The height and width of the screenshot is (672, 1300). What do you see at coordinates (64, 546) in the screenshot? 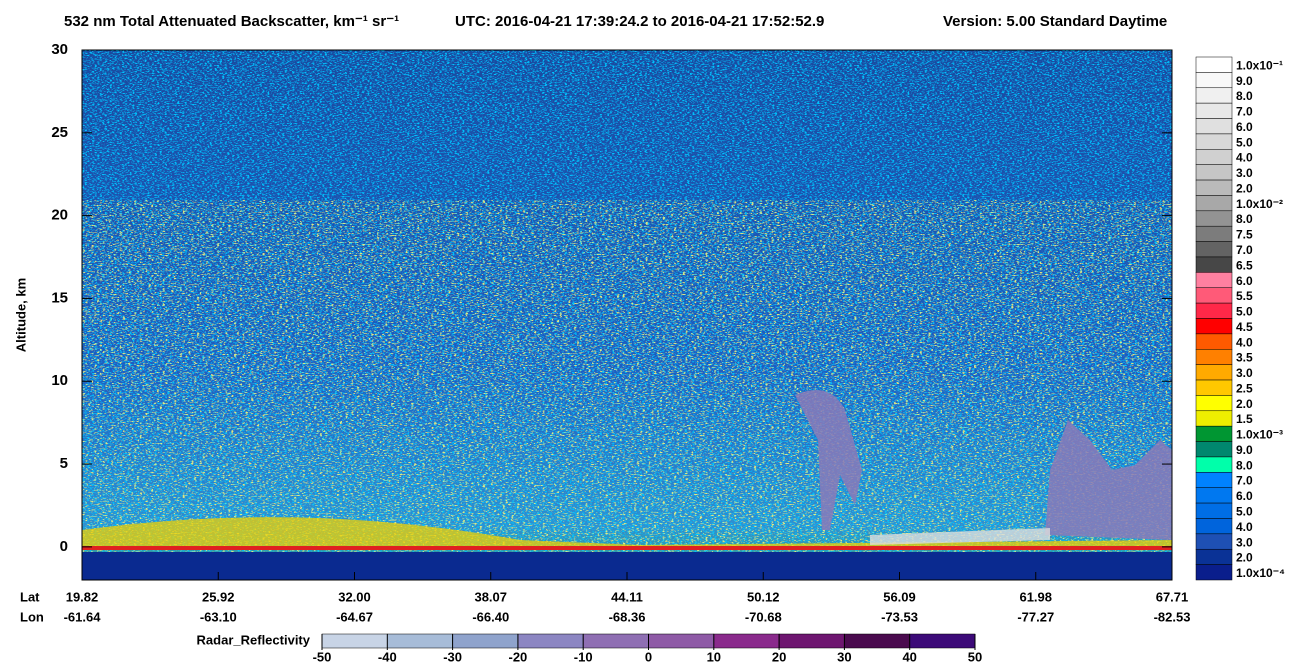
I see `y-tick-label: 0` at bounding box center [64, 546].